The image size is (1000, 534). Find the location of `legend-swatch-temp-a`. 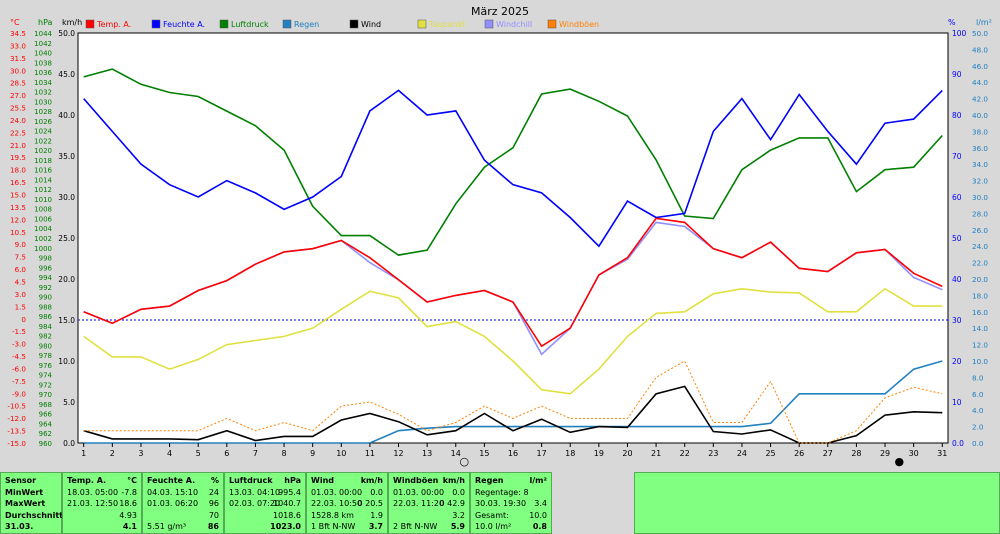

legend-swatch-temp-a is located at coordinates (90, 24).